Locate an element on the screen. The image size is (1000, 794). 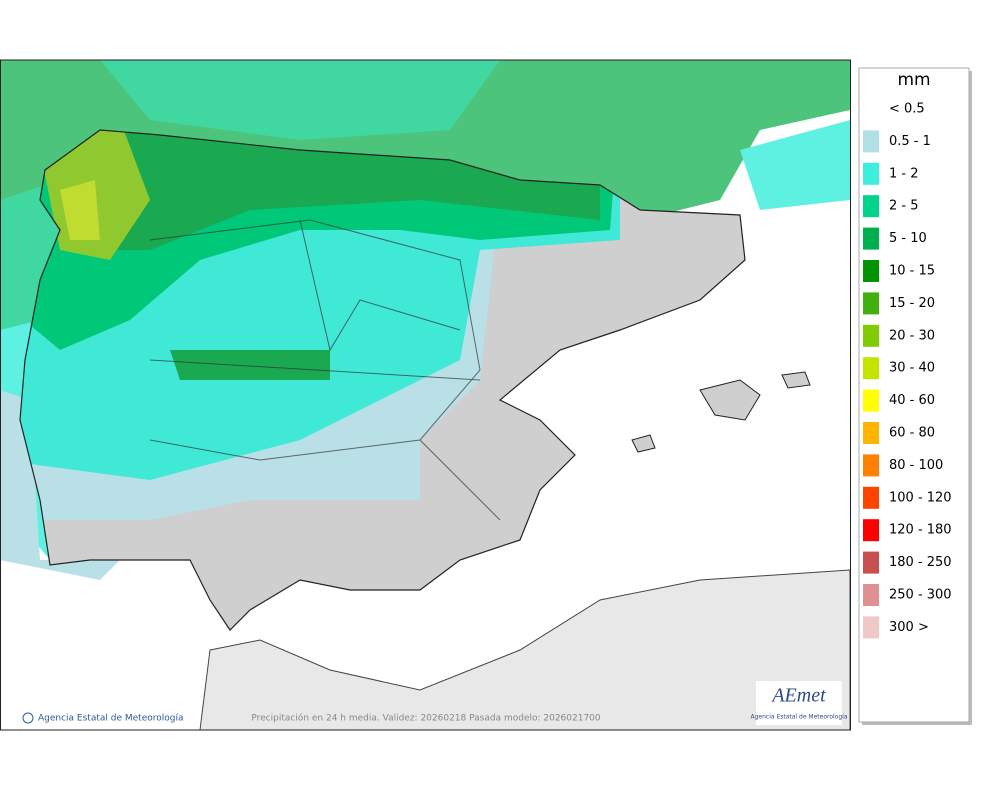
legend-label: 300 > is located at coordinates (909, 627).